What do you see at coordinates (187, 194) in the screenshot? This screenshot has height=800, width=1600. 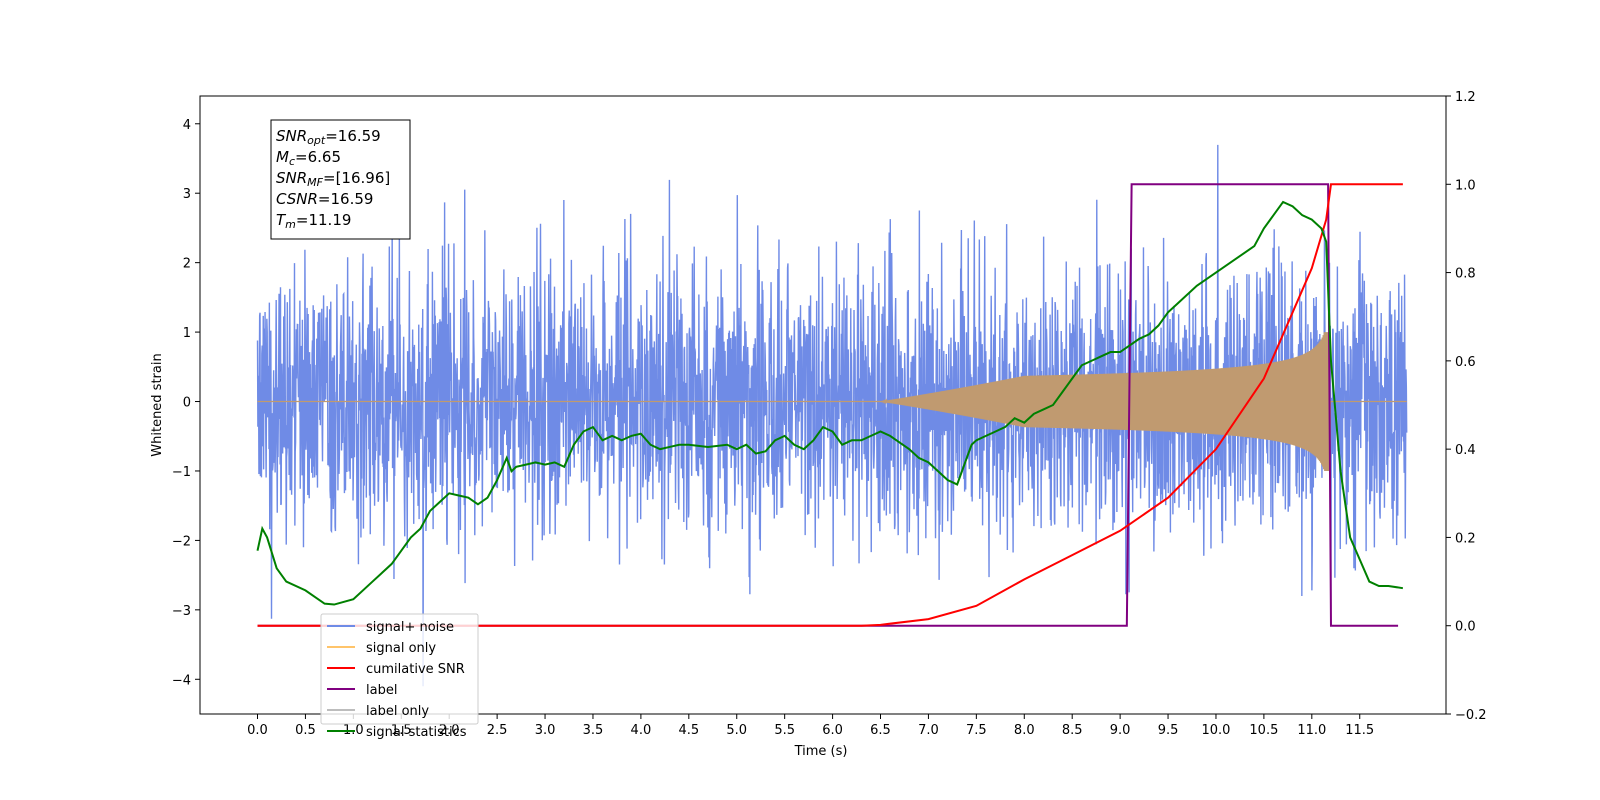 I see `y-tick-label: 3` at bounding box center [187, 194].